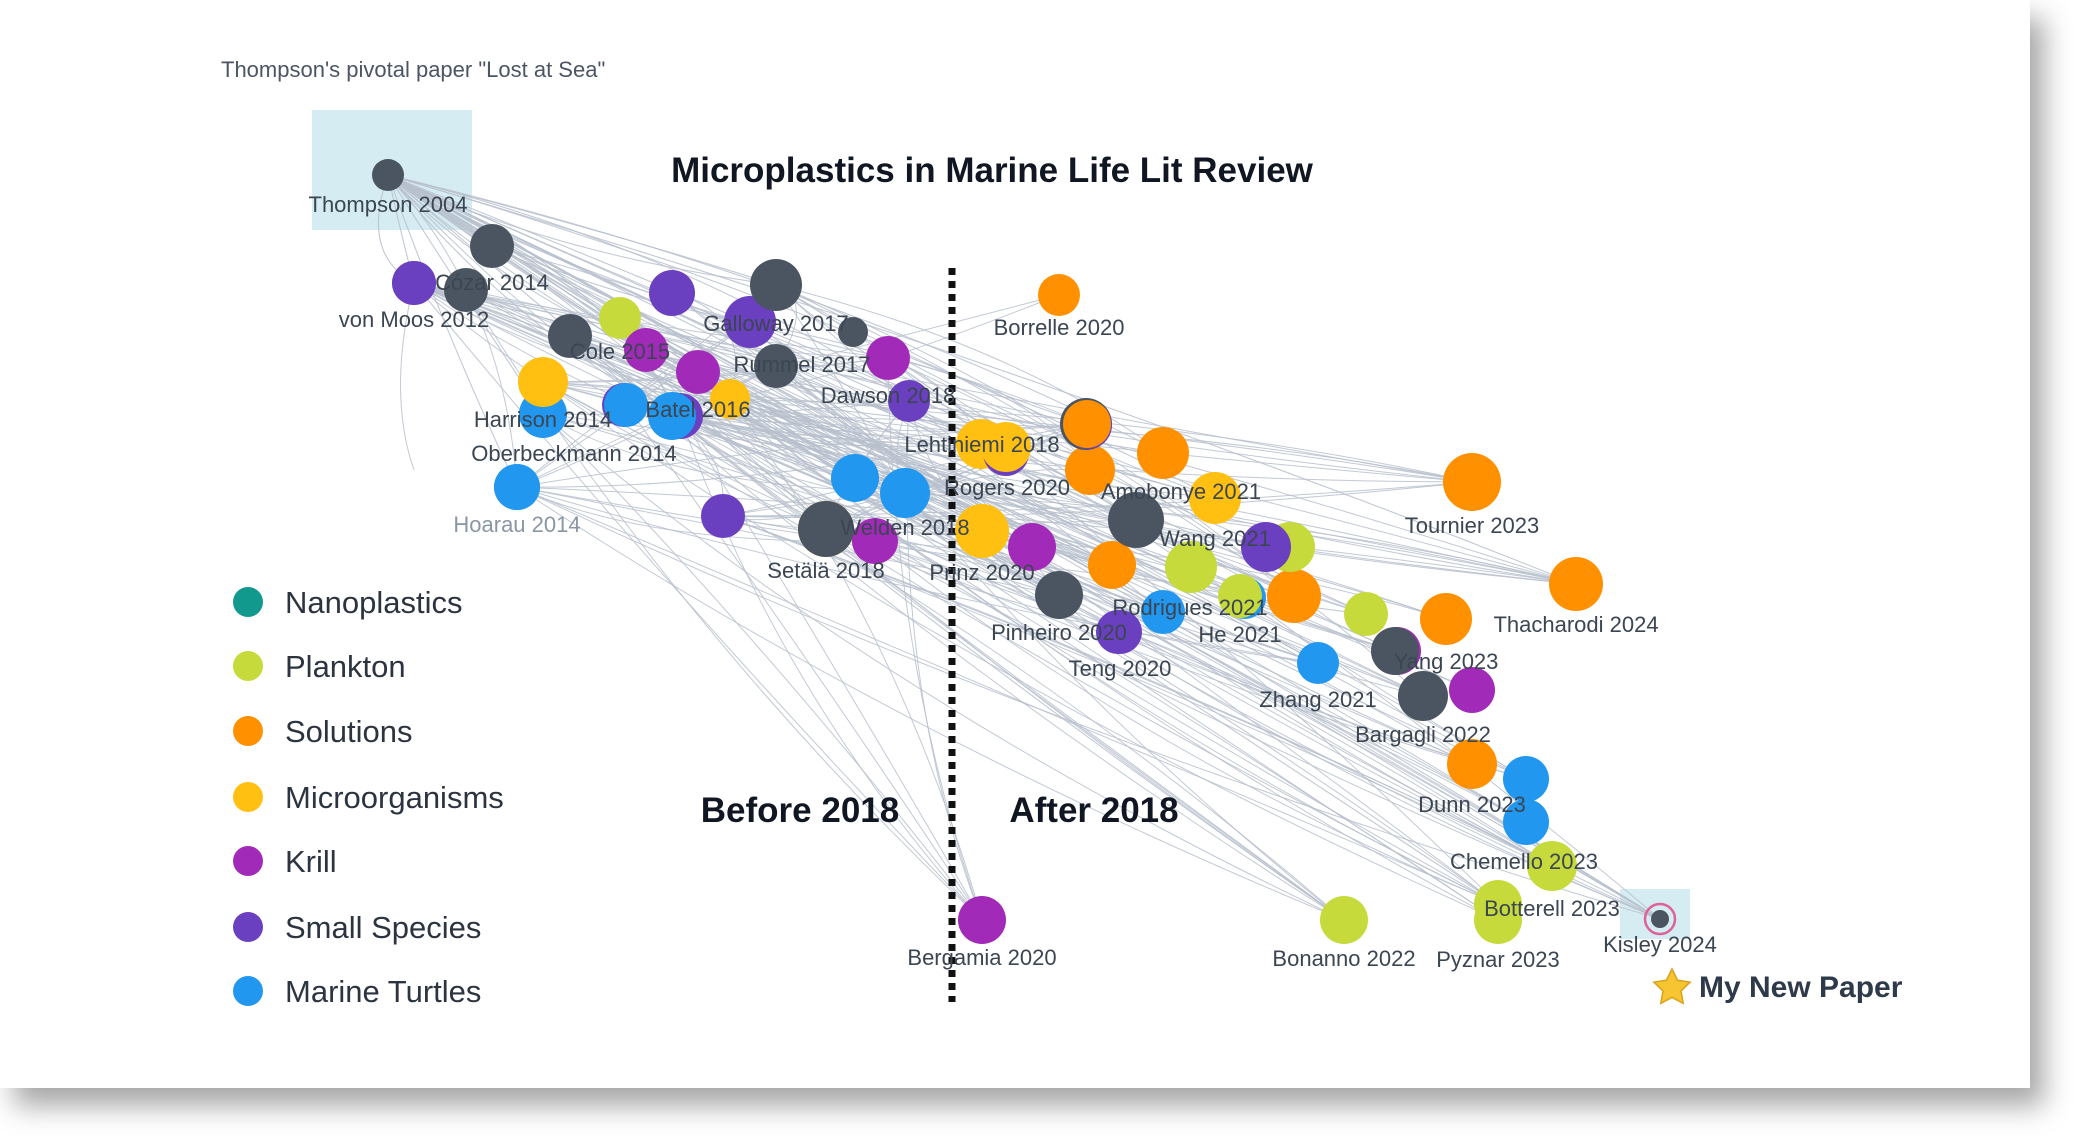 This screenshot has width=2088, height=1148. What do you see at coordinates (414, 319) in the screenshot?
I see `paper-label: von Moos 2012` at bounding box center [414, 319].